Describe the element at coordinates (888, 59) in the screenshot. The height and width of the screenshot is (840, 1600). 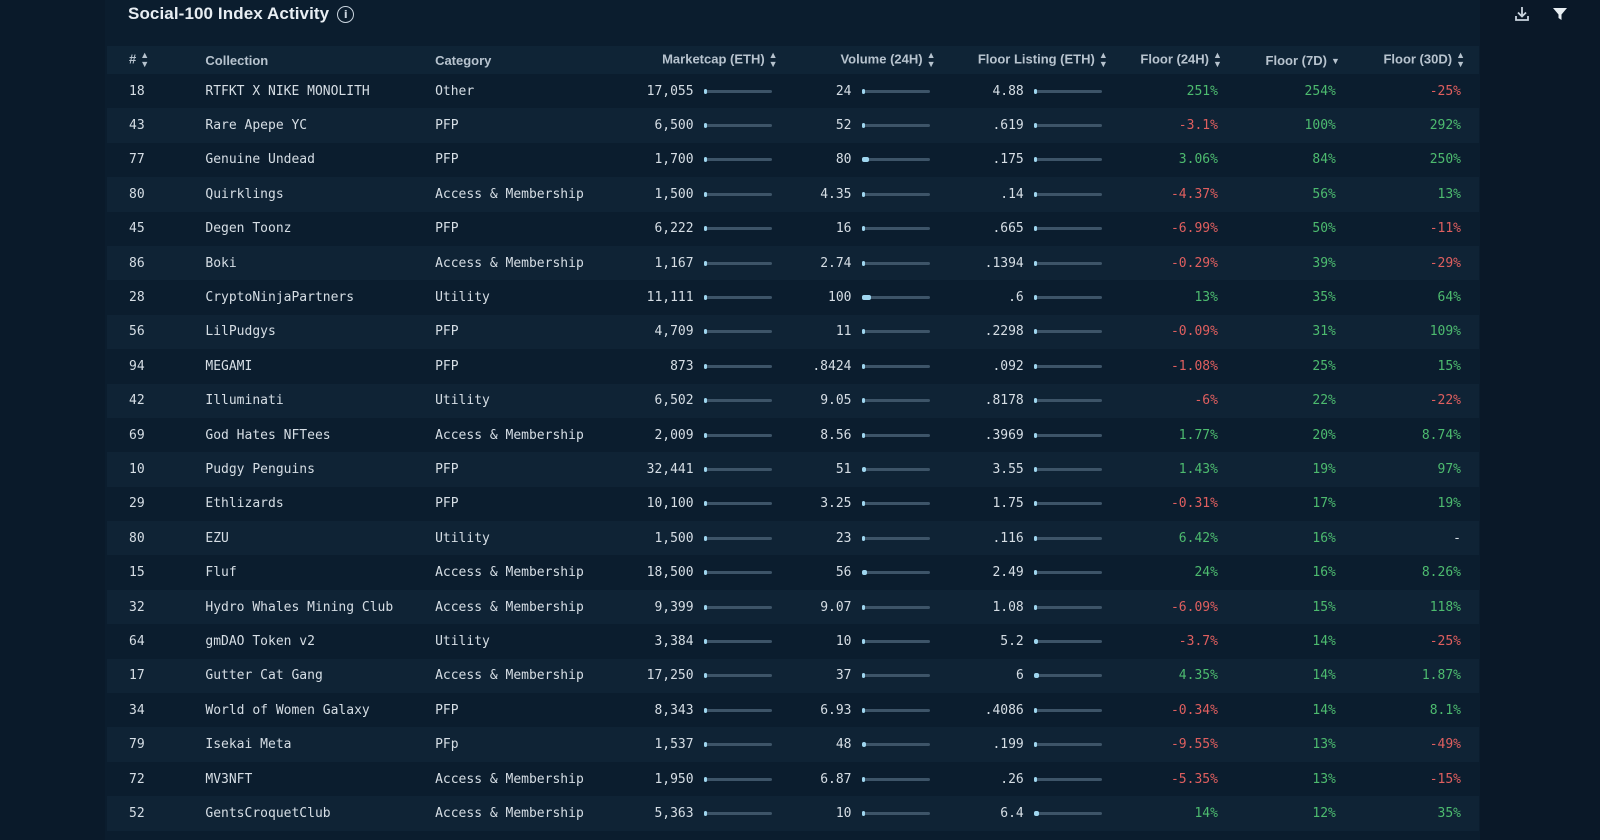
I see `col-header-volume: Volume (24H) ▲ ▼` at that location.